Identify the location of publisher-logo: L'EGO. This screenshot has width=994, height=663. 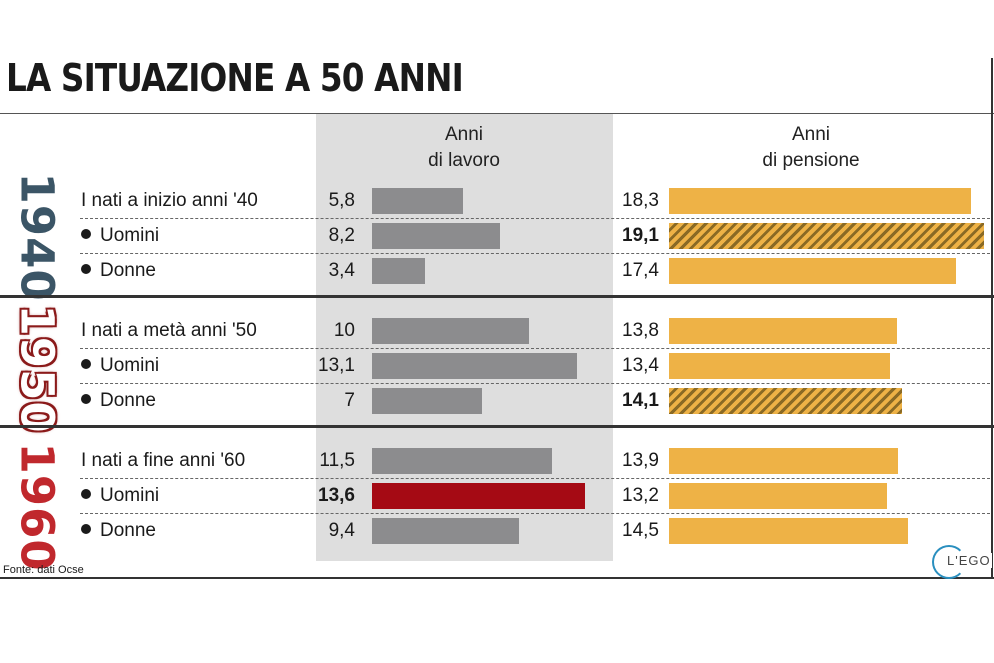
(961, 562).